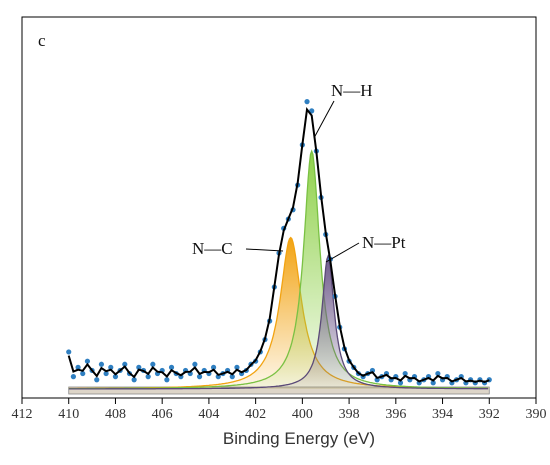 The height and width of the screenshot is (465, 550). I want to click on x-tick-label: 392, so click(489, 414).